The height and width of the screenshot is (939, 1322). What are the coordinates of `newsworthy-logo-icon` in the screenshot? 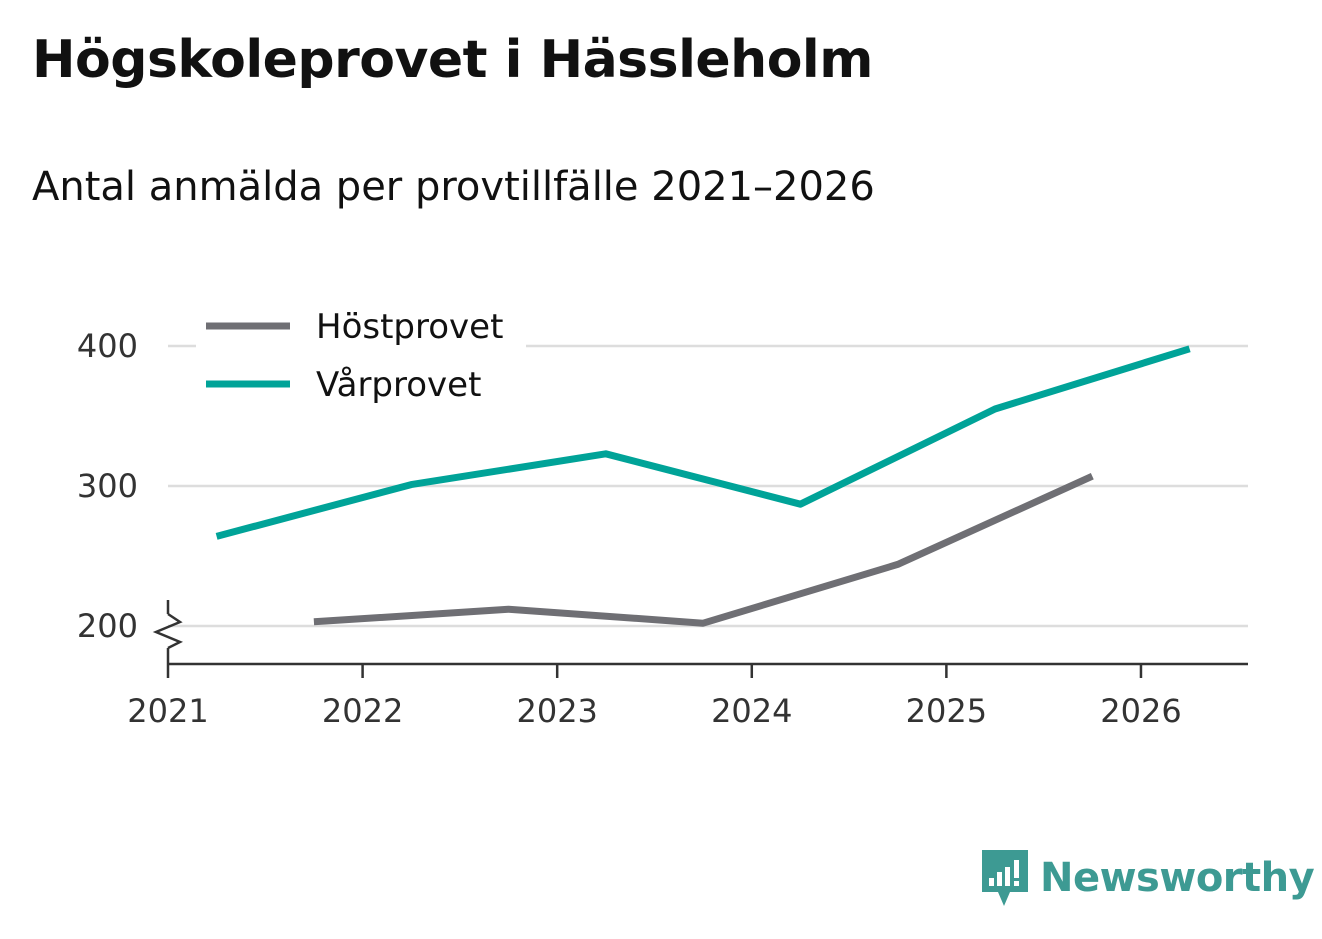 It's located at (1005, 878).